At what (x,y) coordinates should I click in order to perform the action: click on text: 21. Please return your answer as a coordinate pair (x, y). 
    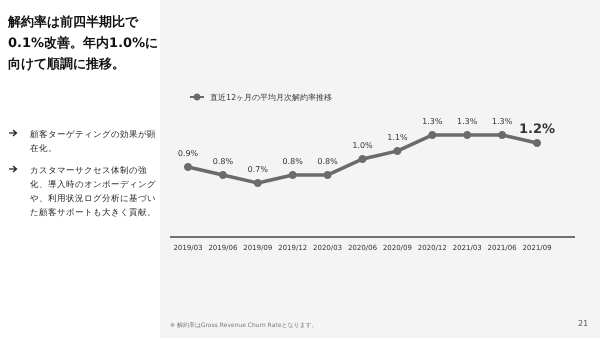
    Looking at the image, I should click on (583, 323).